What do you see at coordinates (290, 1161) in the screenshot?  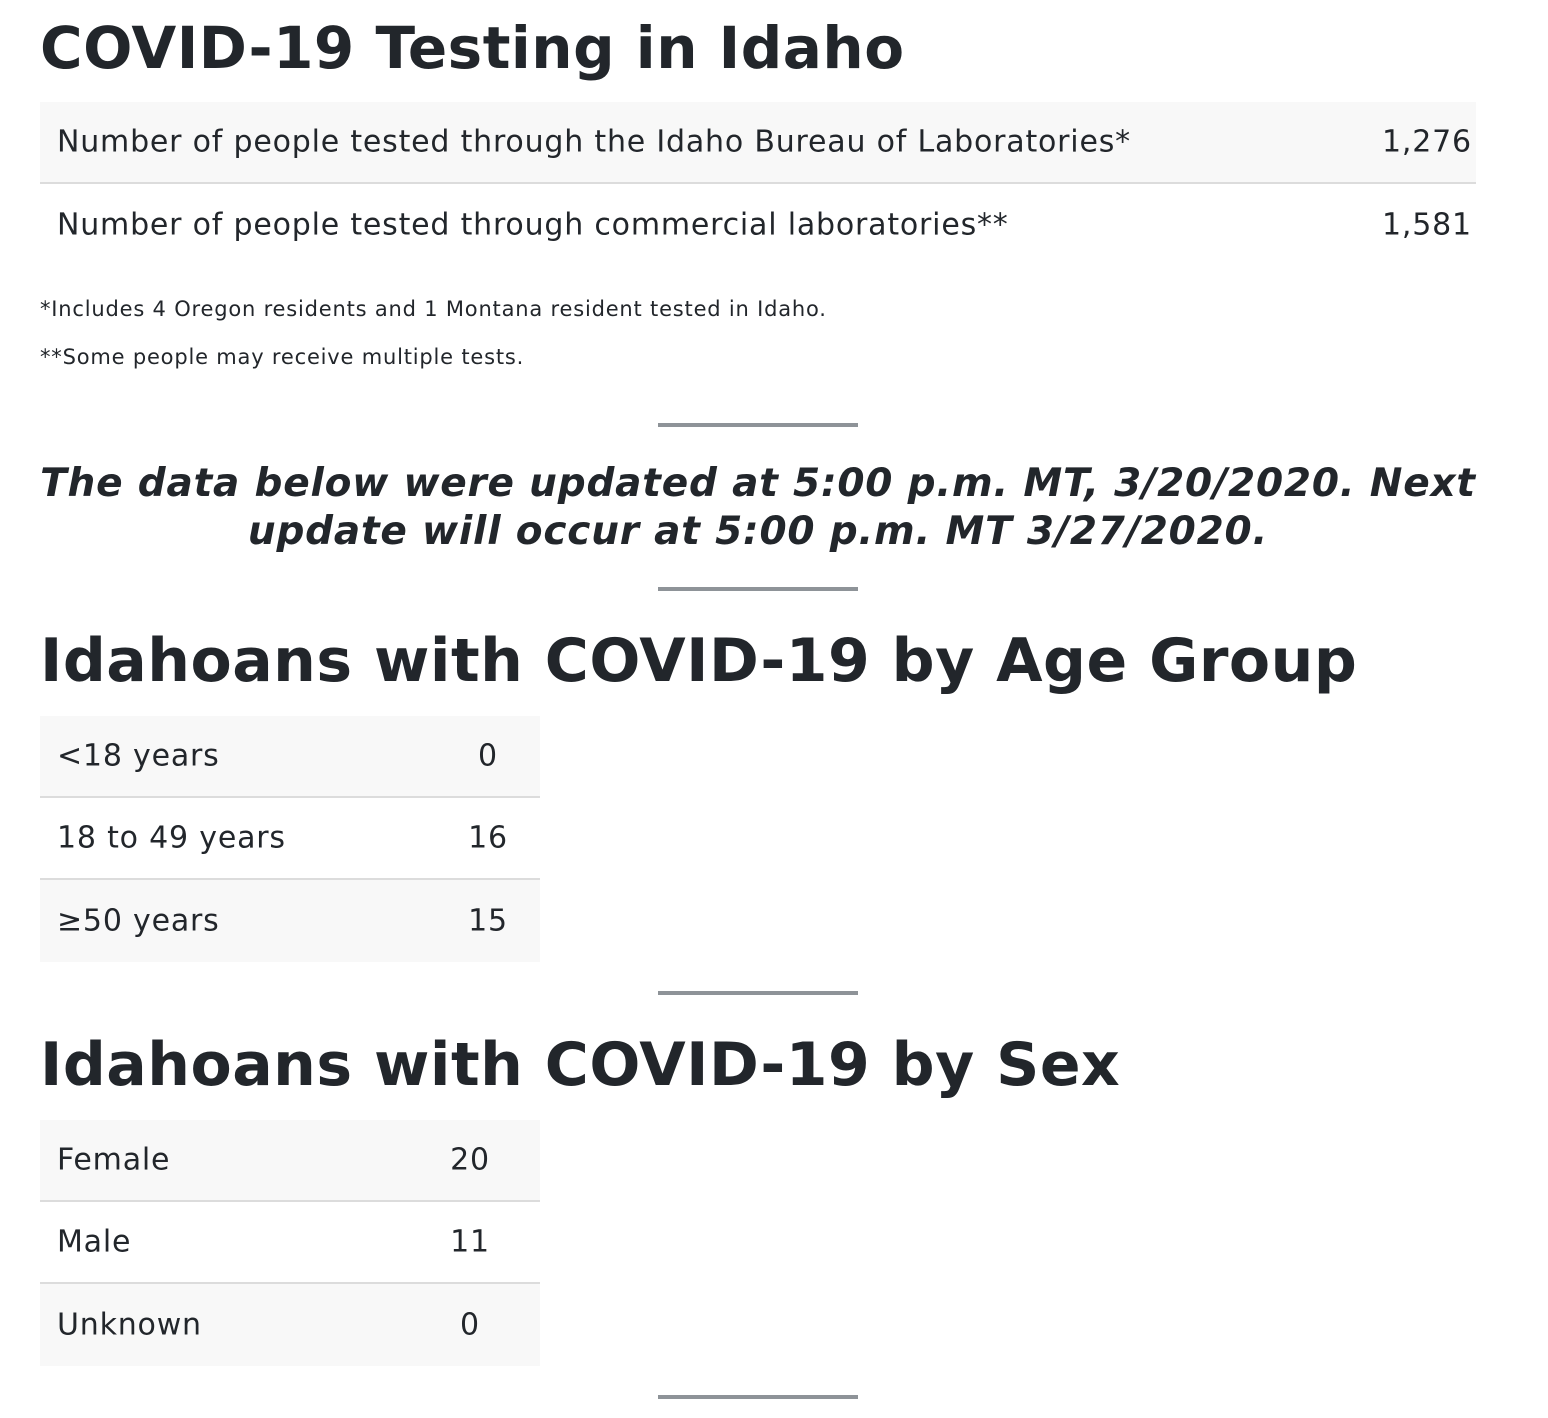 I see `table-row: Female 20` at bounding box center [290, 1161].